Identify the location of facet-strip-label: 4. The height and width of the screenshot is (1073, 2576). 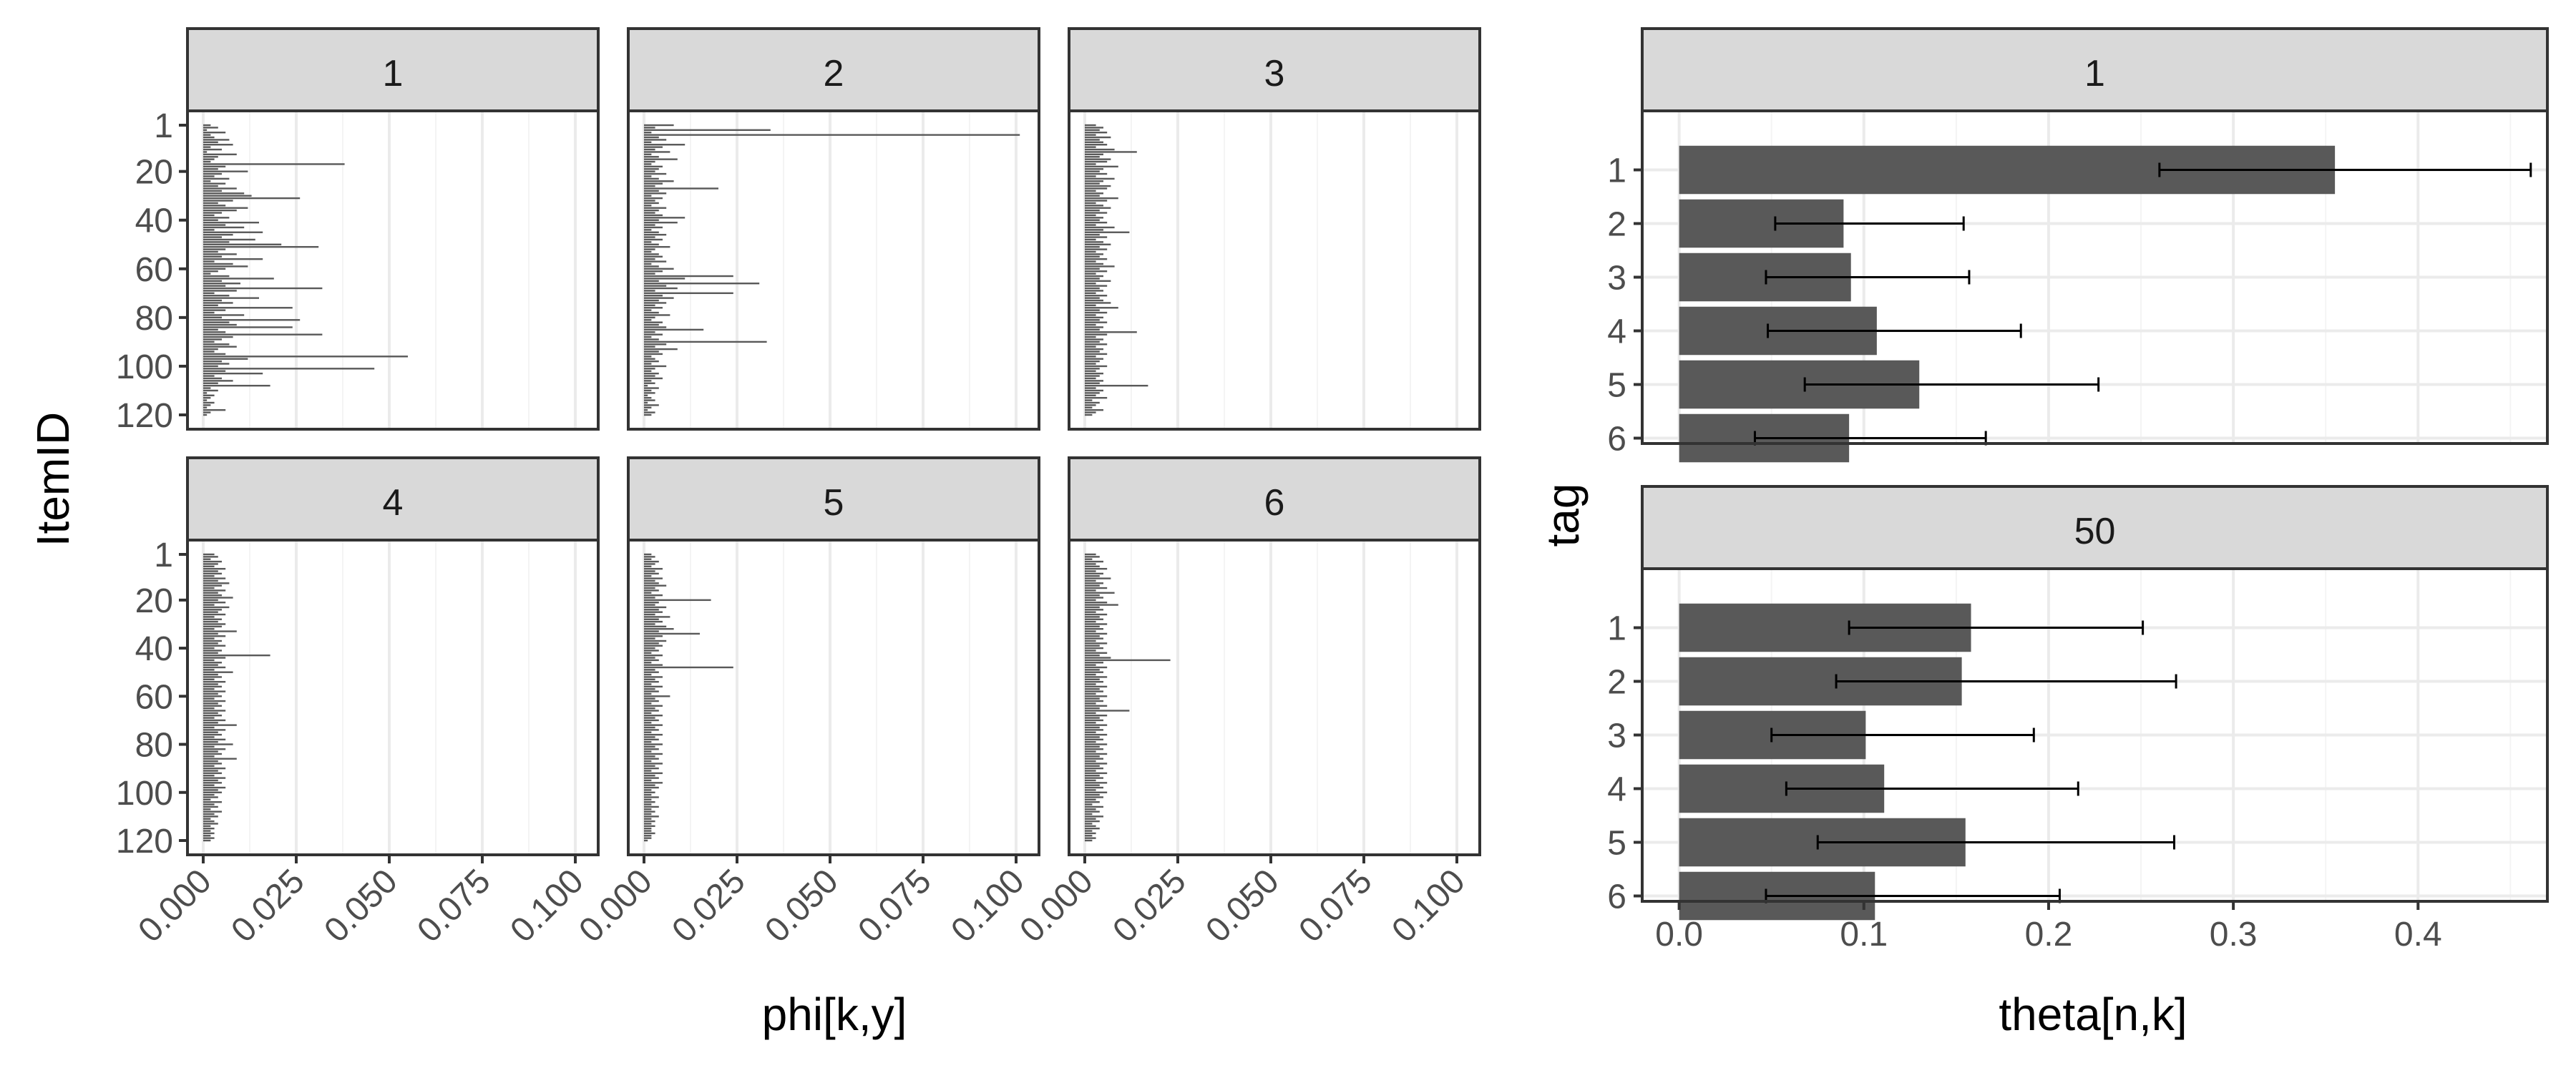
(393, 503).